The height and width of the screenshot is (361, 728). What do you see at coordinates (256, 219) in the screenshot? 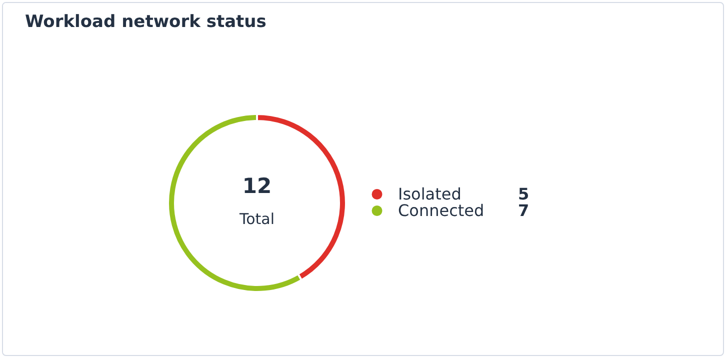
I see `text: Total` at bounding box center [256, 219].